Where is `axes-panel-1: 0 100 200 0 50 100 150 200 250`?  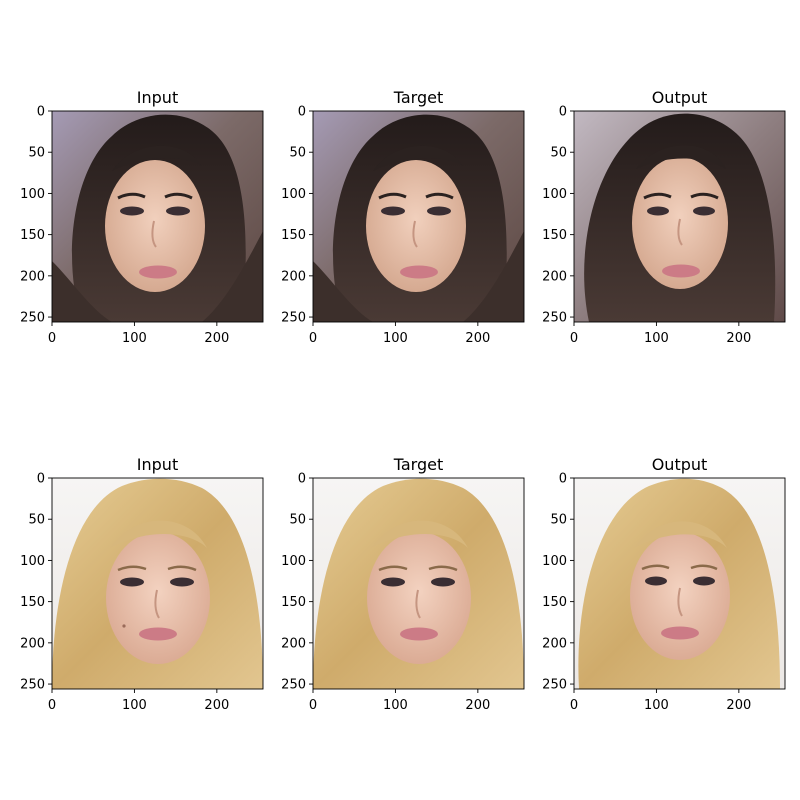
axes-panel-1: 0 100 200 0 50 100 150 200 250 is located at coordinates (142, 225).